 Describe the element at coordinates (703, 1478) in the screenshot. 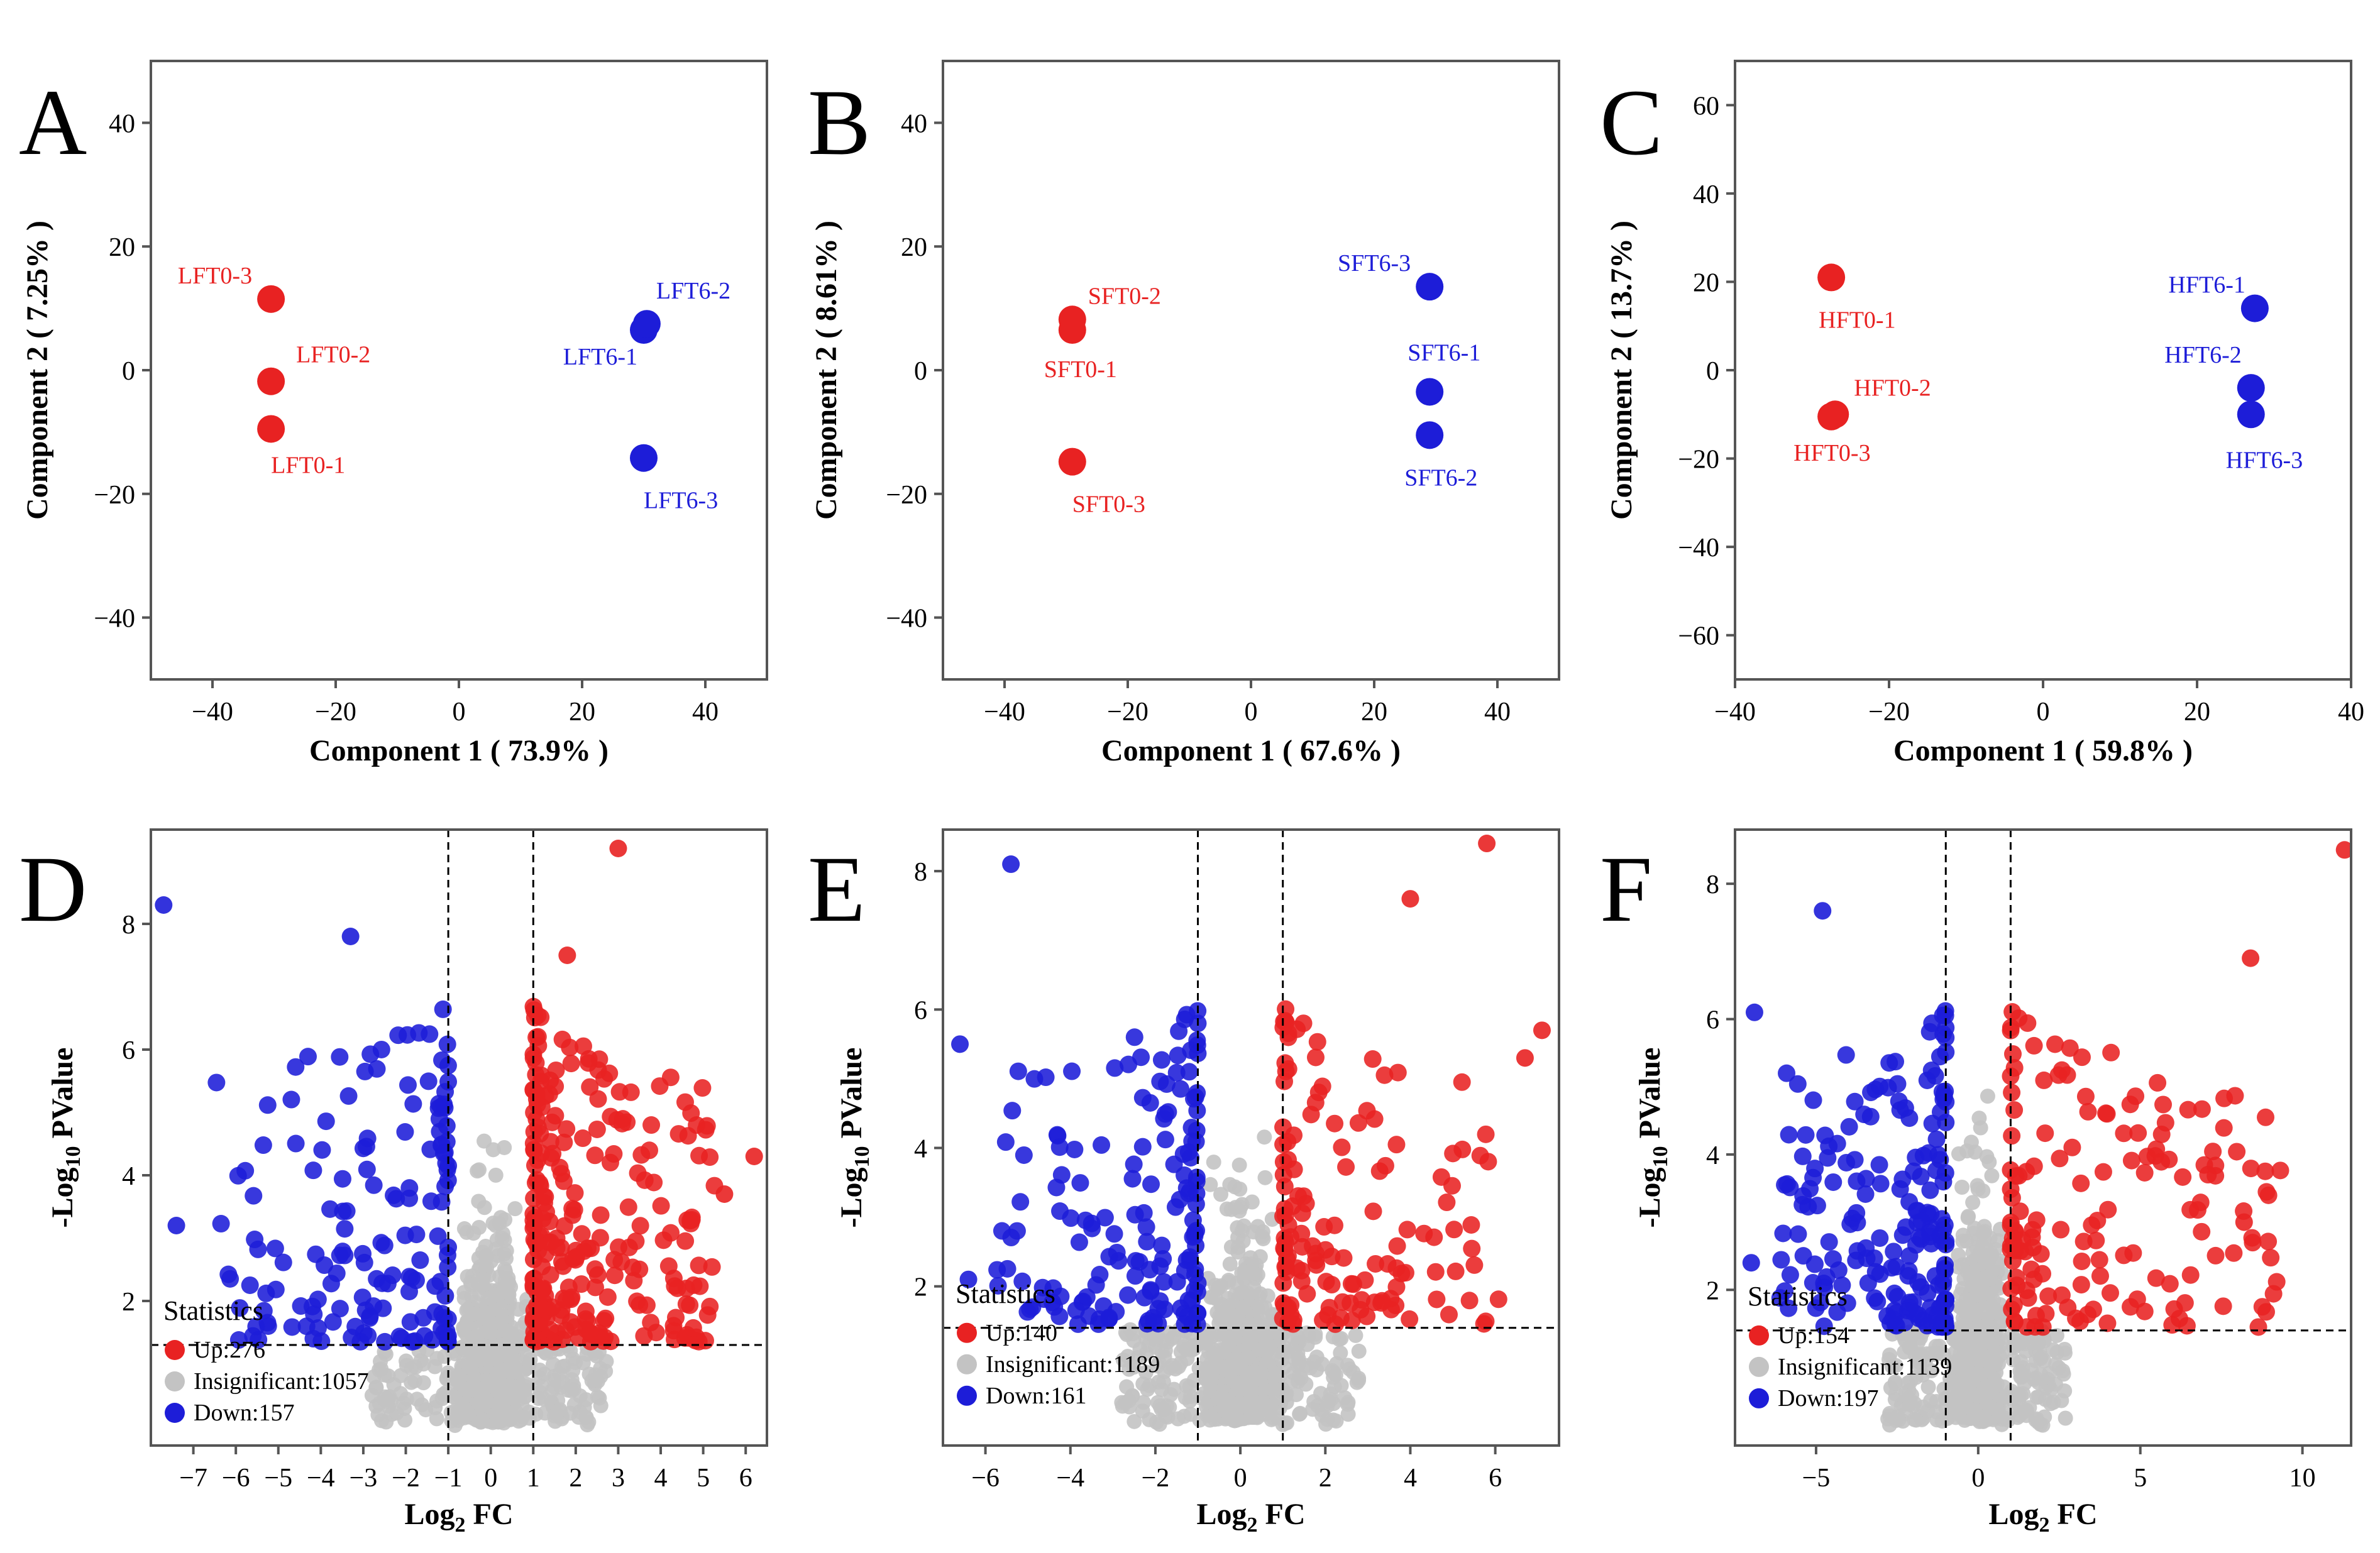

I see `x-tick-label: 5` at that location.